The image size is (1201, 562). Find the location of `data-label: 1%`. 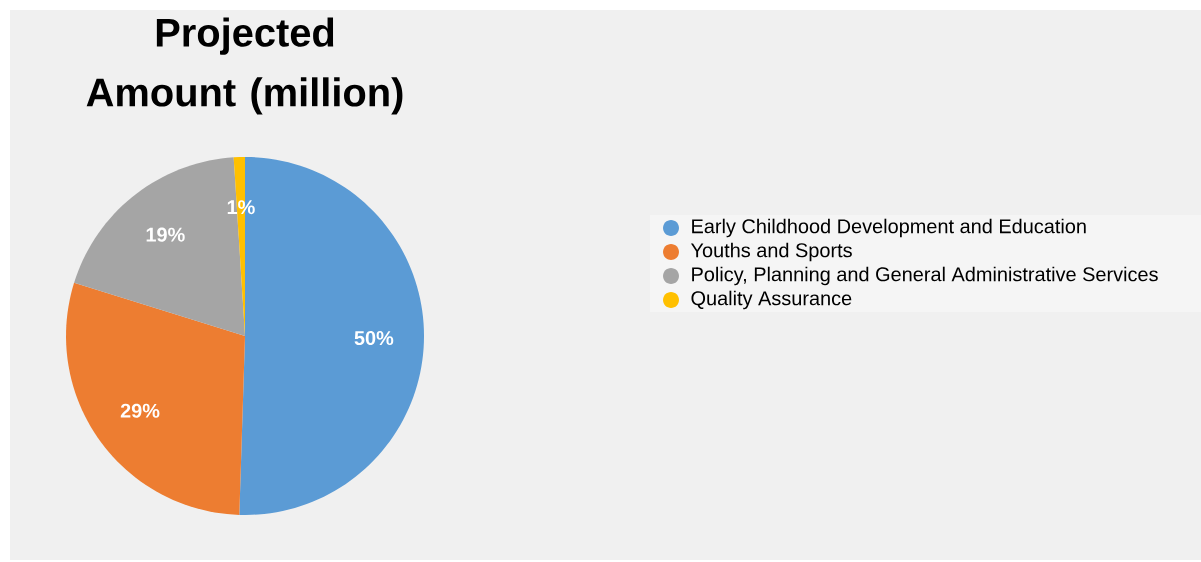

data-label: 1% is located at coordinates (241, 207).